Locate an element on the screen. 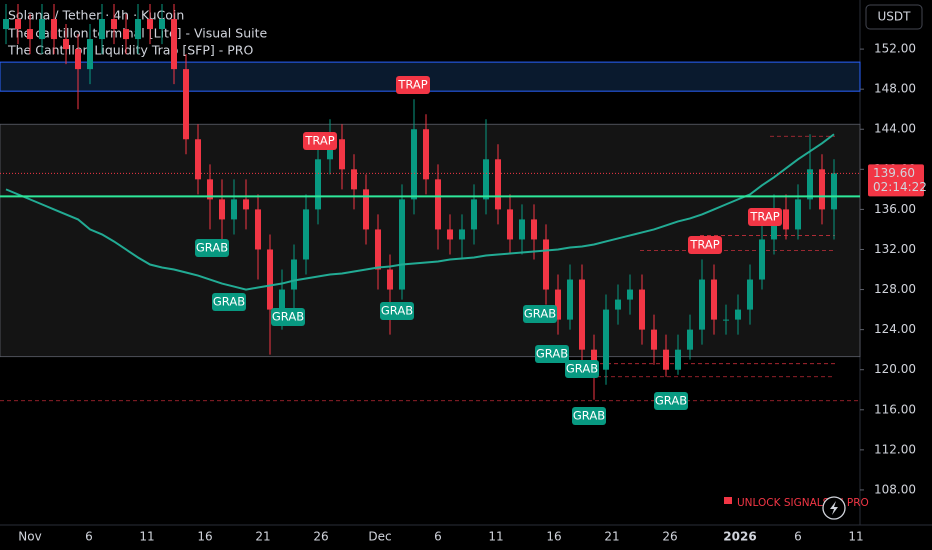 This screenshot has height=550, width=932. y-tick-label: 152.00 is located at coordinates (895, 49).